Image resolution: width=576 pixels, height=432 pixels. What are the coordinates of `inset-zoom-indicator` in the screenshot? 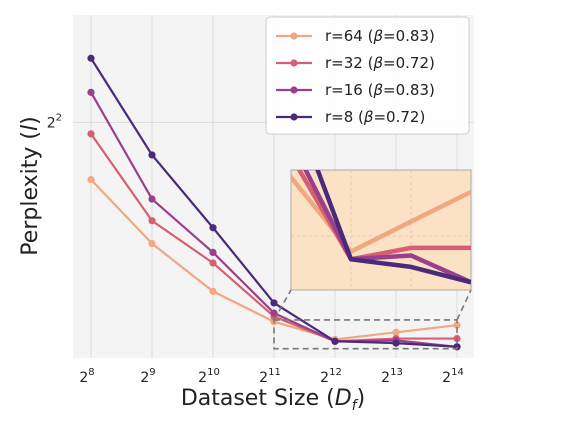 It's located at (372, 319).